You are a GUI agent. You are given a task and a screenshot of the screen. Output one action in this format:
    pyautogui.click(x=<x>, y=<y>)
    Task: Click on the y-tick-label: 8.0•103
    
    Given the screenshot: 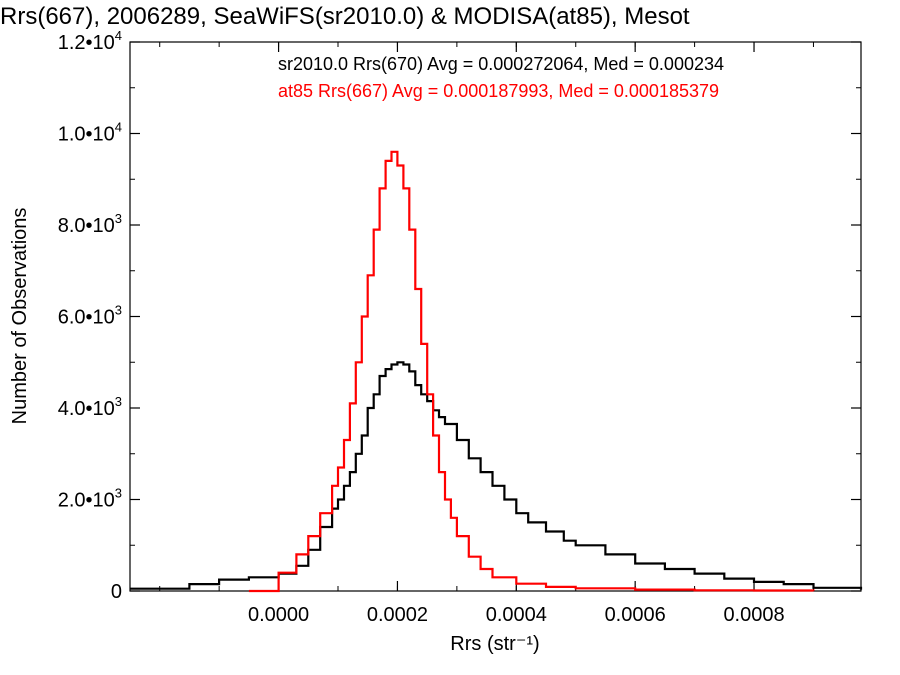 What is the action you would take?
    pyautogui.click(x=90, y=224)
    